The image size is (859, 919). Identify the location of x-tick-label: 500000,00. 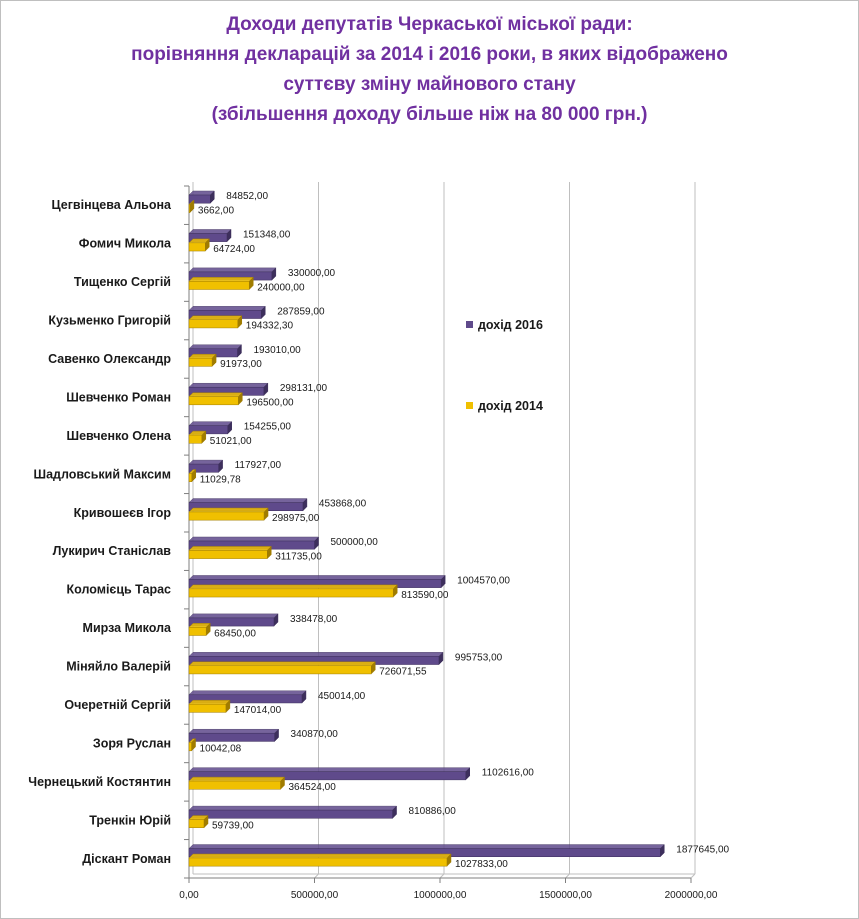
(315, 895).